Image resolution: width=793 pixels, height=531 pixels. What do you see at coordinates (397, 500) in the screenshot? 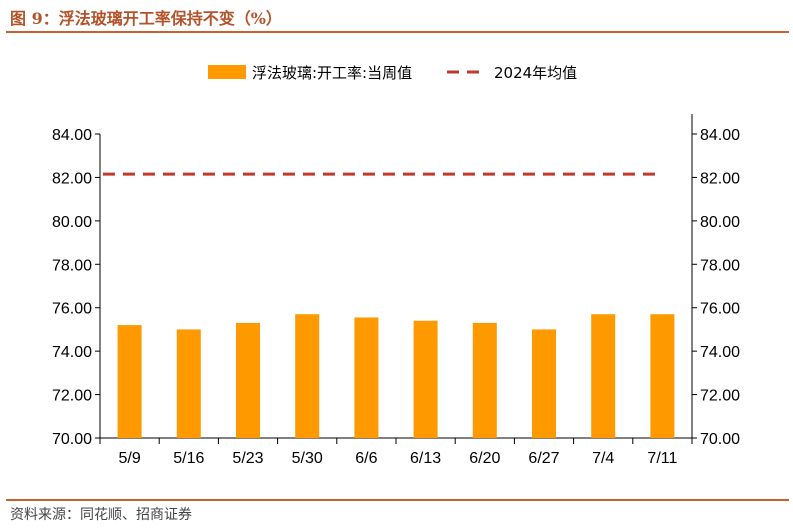
I see `footer-divider` at bounding box center [397, 500].